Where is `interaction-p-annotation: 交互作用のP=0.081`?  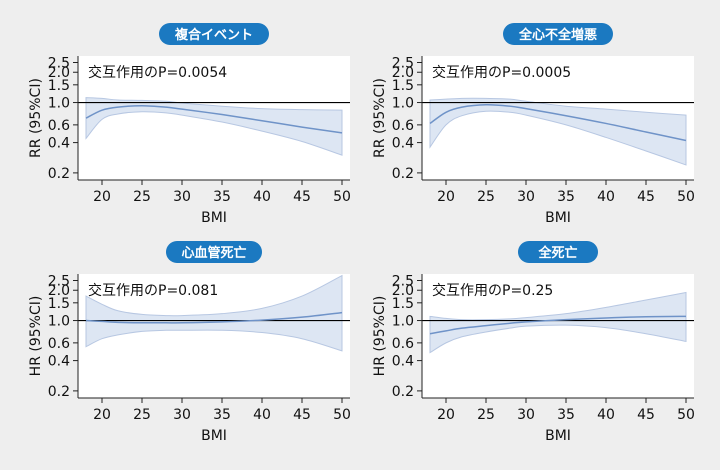
interaction-p-annotation: 交互作用のP=0.081 is located at coordinates (153, 290).